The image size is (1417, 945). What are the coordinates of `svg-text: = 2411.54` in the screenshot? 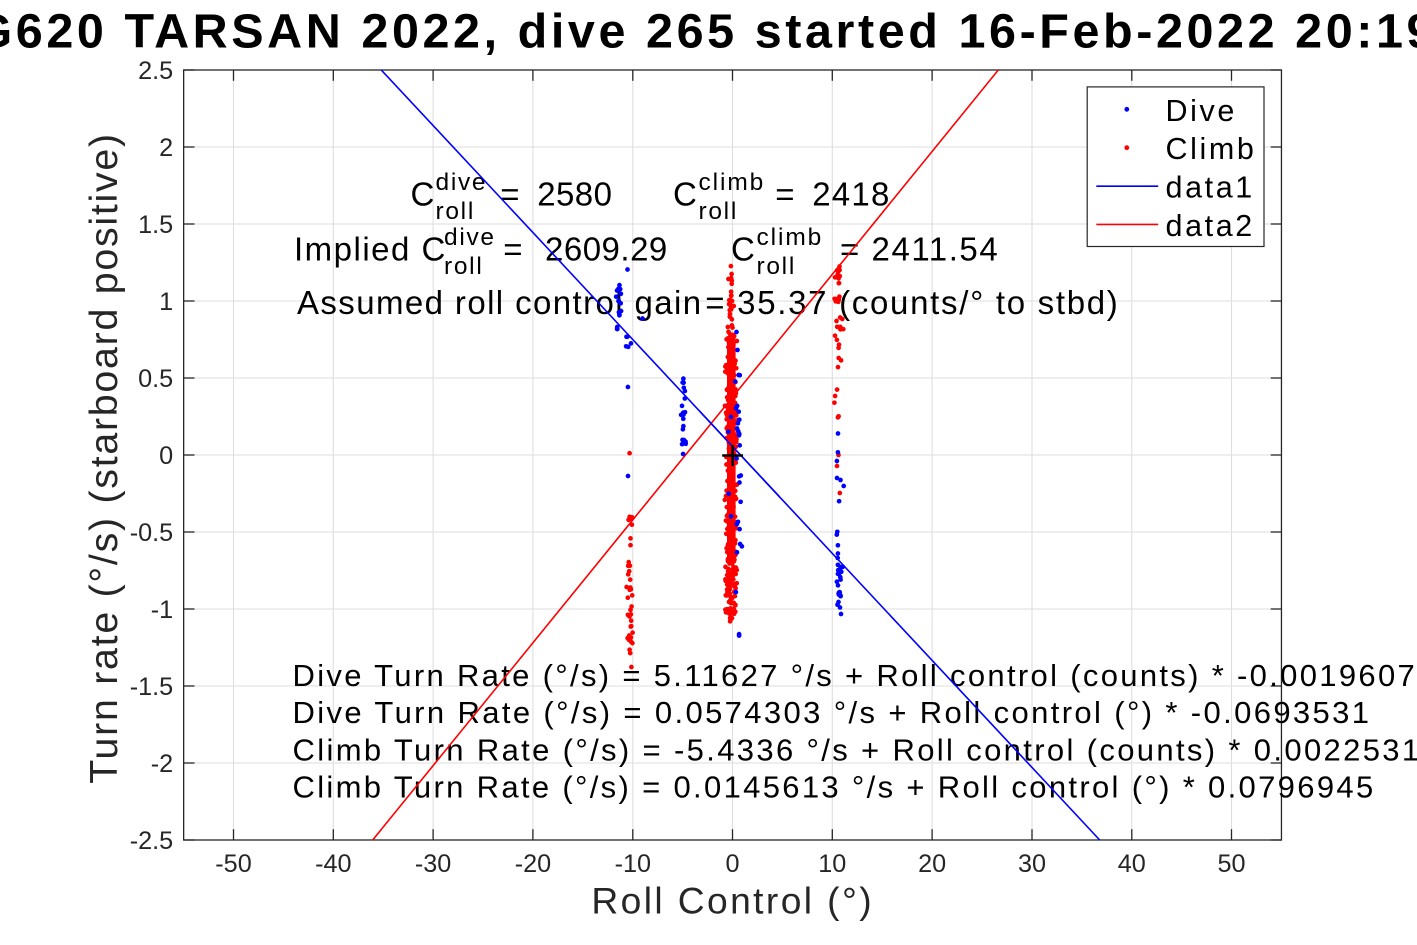 It's located at (919, 248).